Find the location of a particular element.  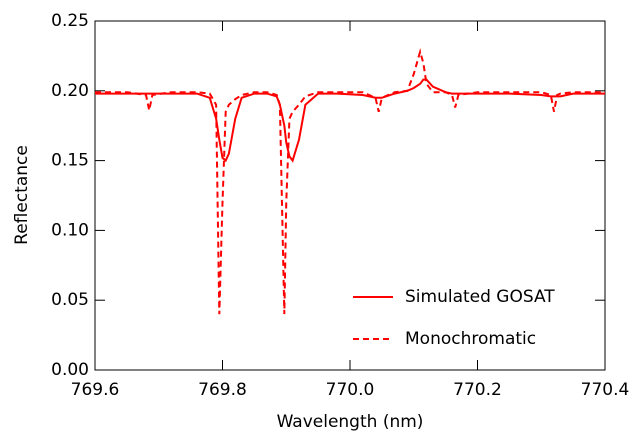

y-tick-label: 0.20 is located at coordinates (70, 91).